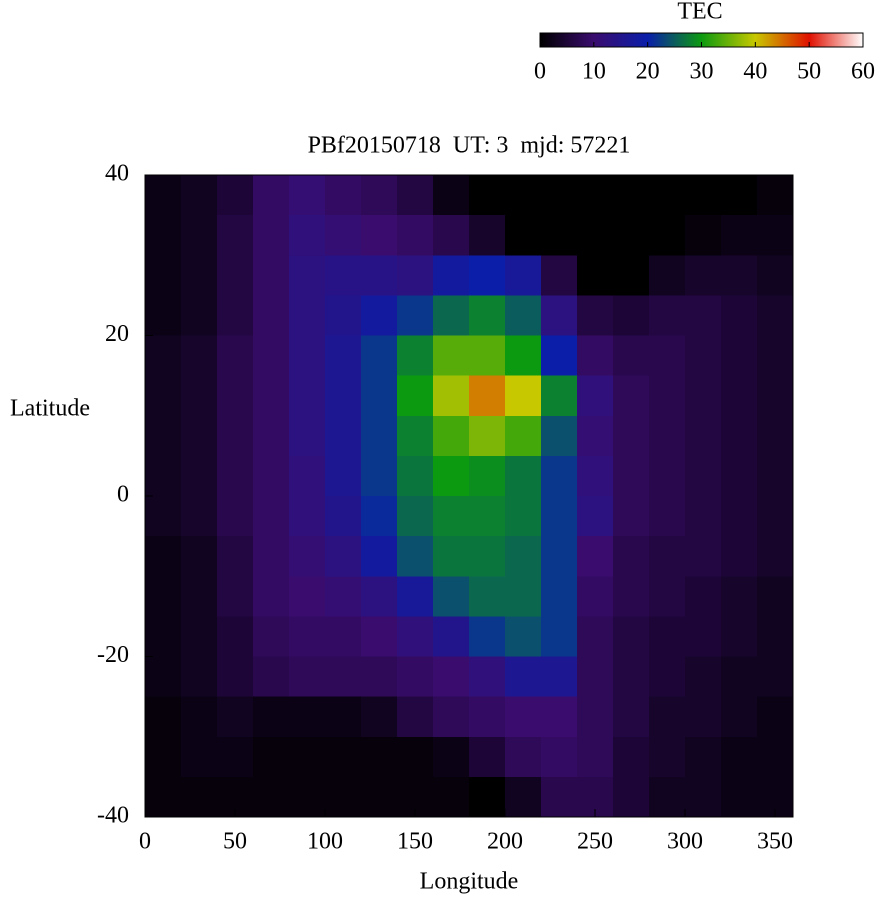 The height and width of the screenshot is (900, 878). What do you see at coordinates (50, 409) in the screenshot?
I see `y-axis-label: Latitude` at bounding box center [50, 409].